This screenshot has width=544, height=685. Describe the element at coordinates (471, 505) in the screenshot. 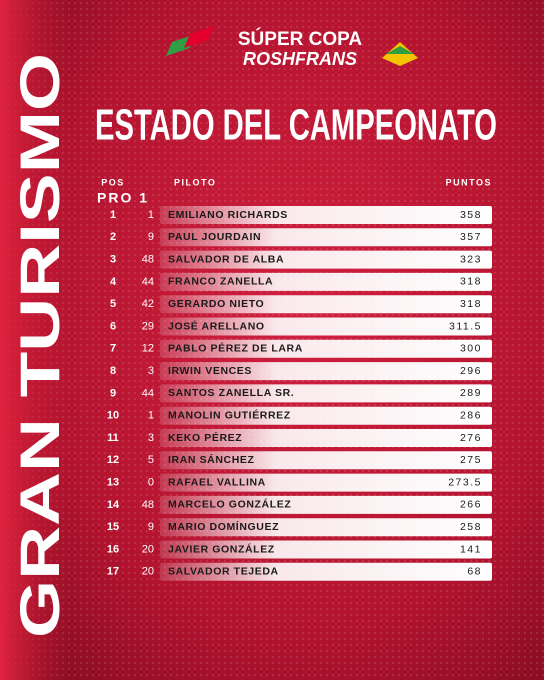

I see `points: 266` at that location.